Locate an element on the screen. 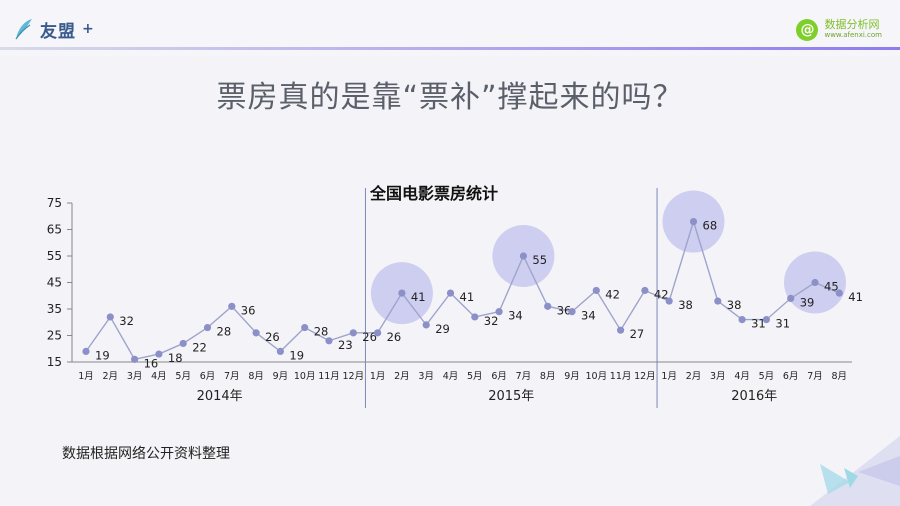 The height and width of the screenshot is (506, 900). data-label: 22 is located at coordinates (199, 347).